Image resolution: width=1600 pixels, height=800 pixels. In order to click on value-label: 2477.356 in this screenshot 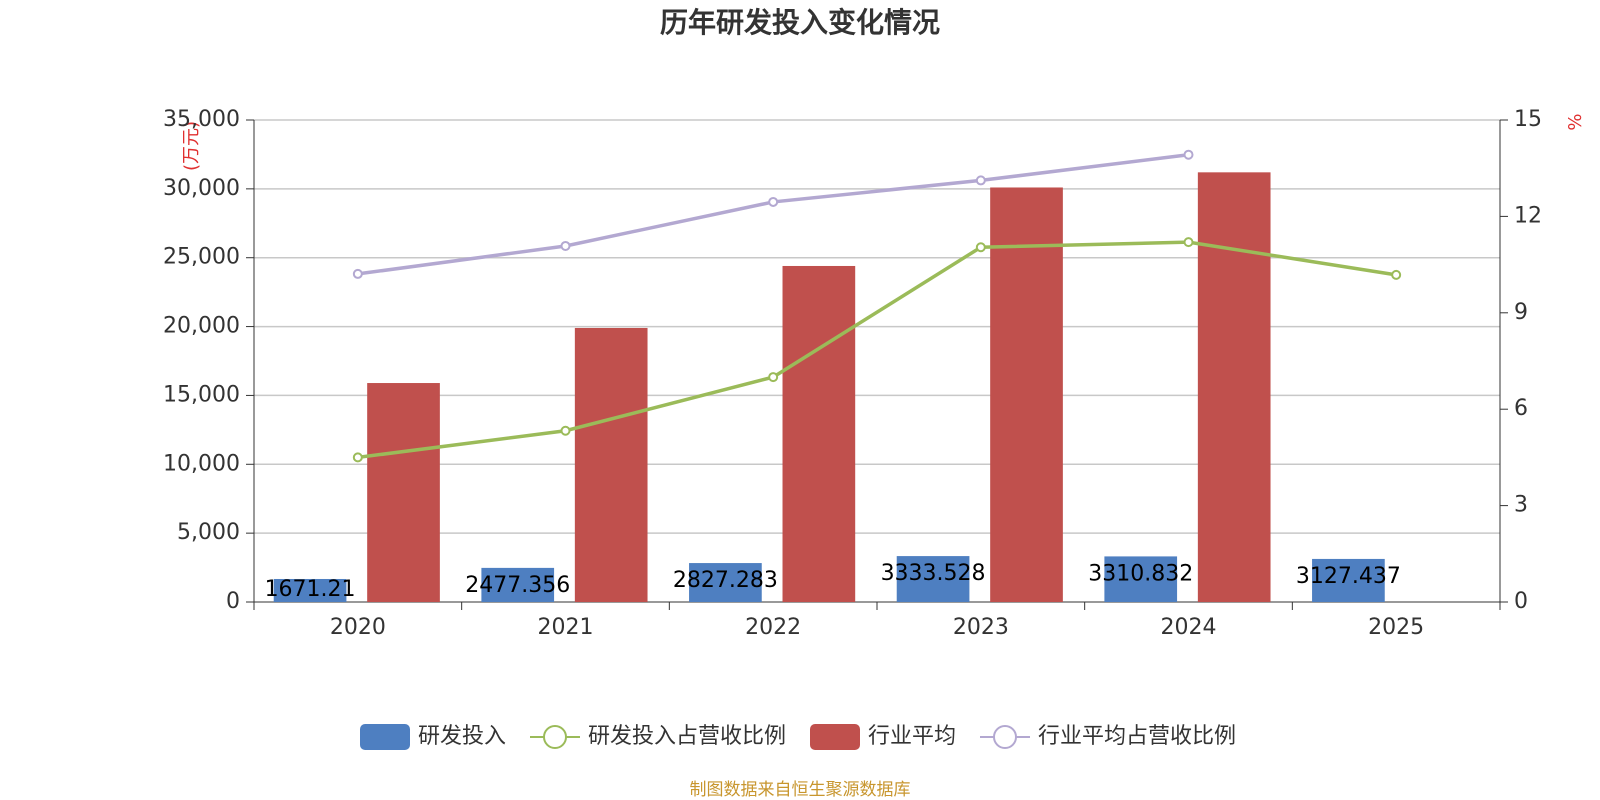, I will do `click(517, 585)`.